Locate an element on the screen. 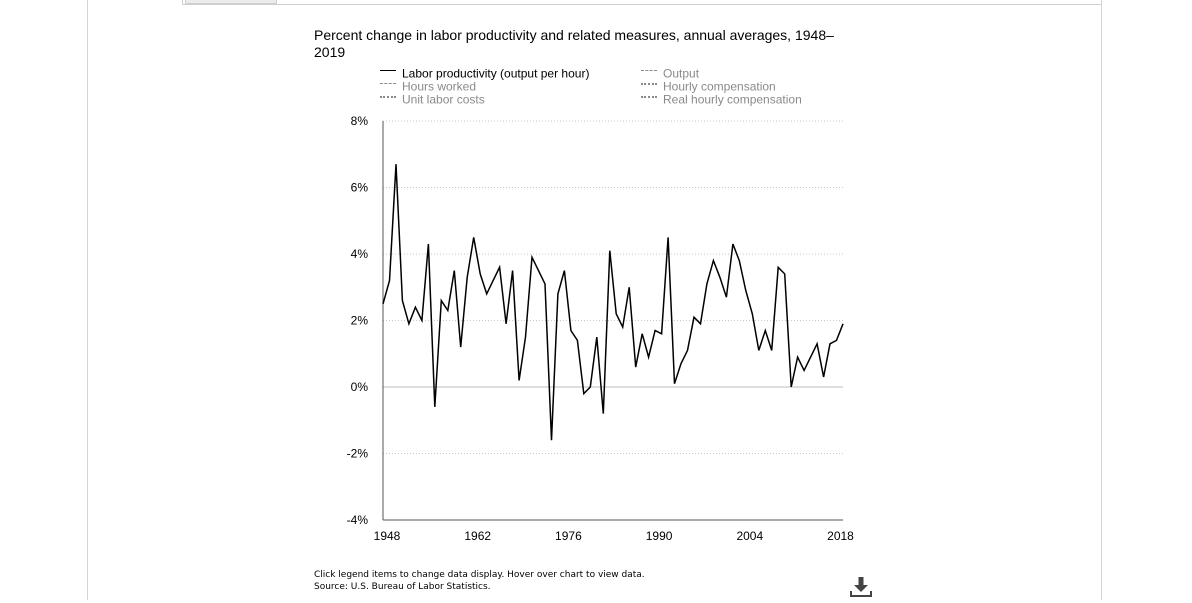  data-point: 1999: 3.8% is located at coordinates (713, 261).